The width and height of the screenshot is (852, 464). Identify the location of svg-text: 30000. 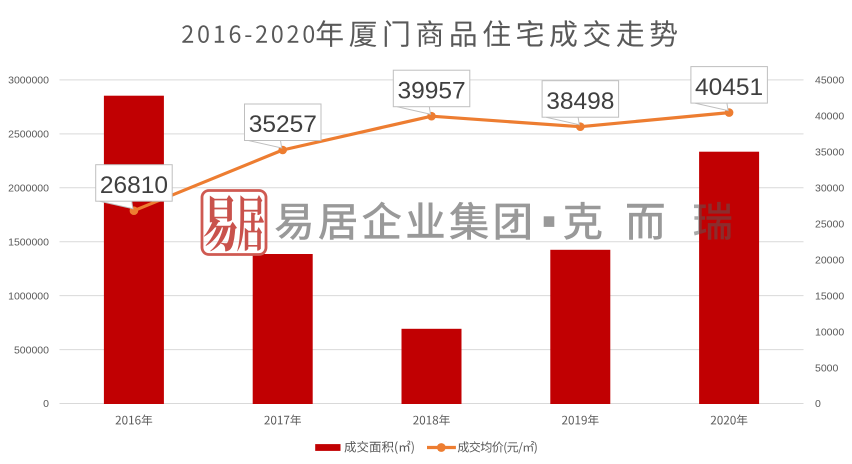
(829, 188).